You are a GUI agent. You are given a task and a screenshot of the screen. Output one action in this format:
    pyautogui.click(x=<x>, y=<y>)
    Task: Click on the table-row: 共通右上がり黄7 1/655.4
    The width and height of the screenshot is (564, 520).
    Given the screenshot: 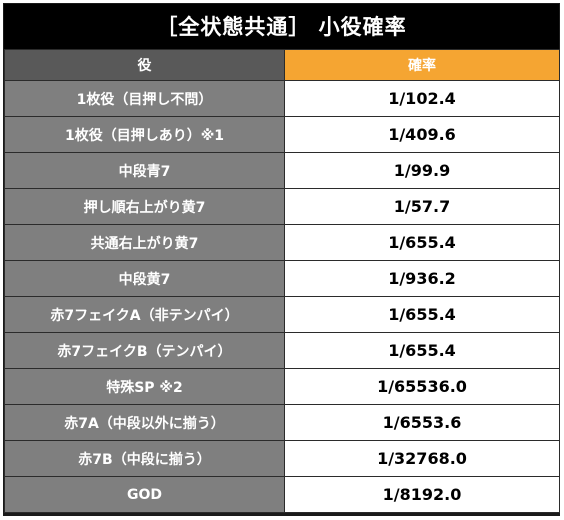 What is the action you would take?
    pyautogui.click(x=282, y=242)
    